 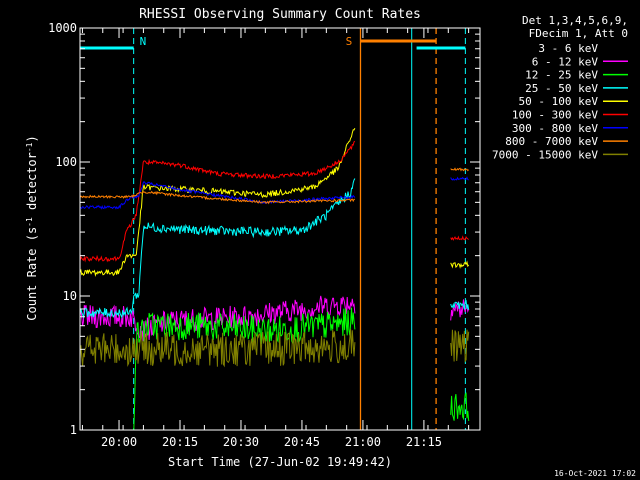 I want to click on x-tick-label: 20:15, so click(x=180, y=442).